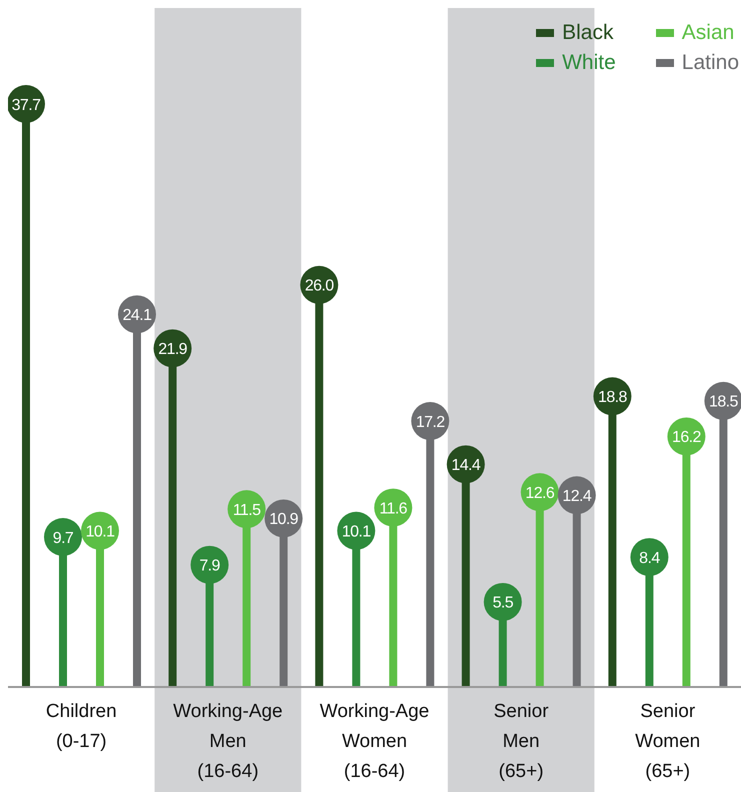 This screenshot has width=741, height=792. What do you see at coordinates (63, 538) in the screenshot?
I see `data-label: 9.7` at bounding box center [63, 538].